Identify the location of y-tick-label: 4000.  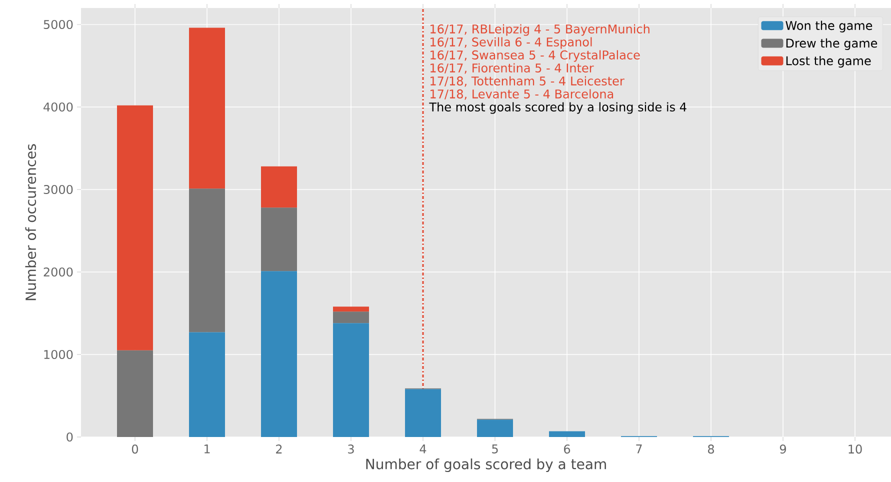
(58, 107).